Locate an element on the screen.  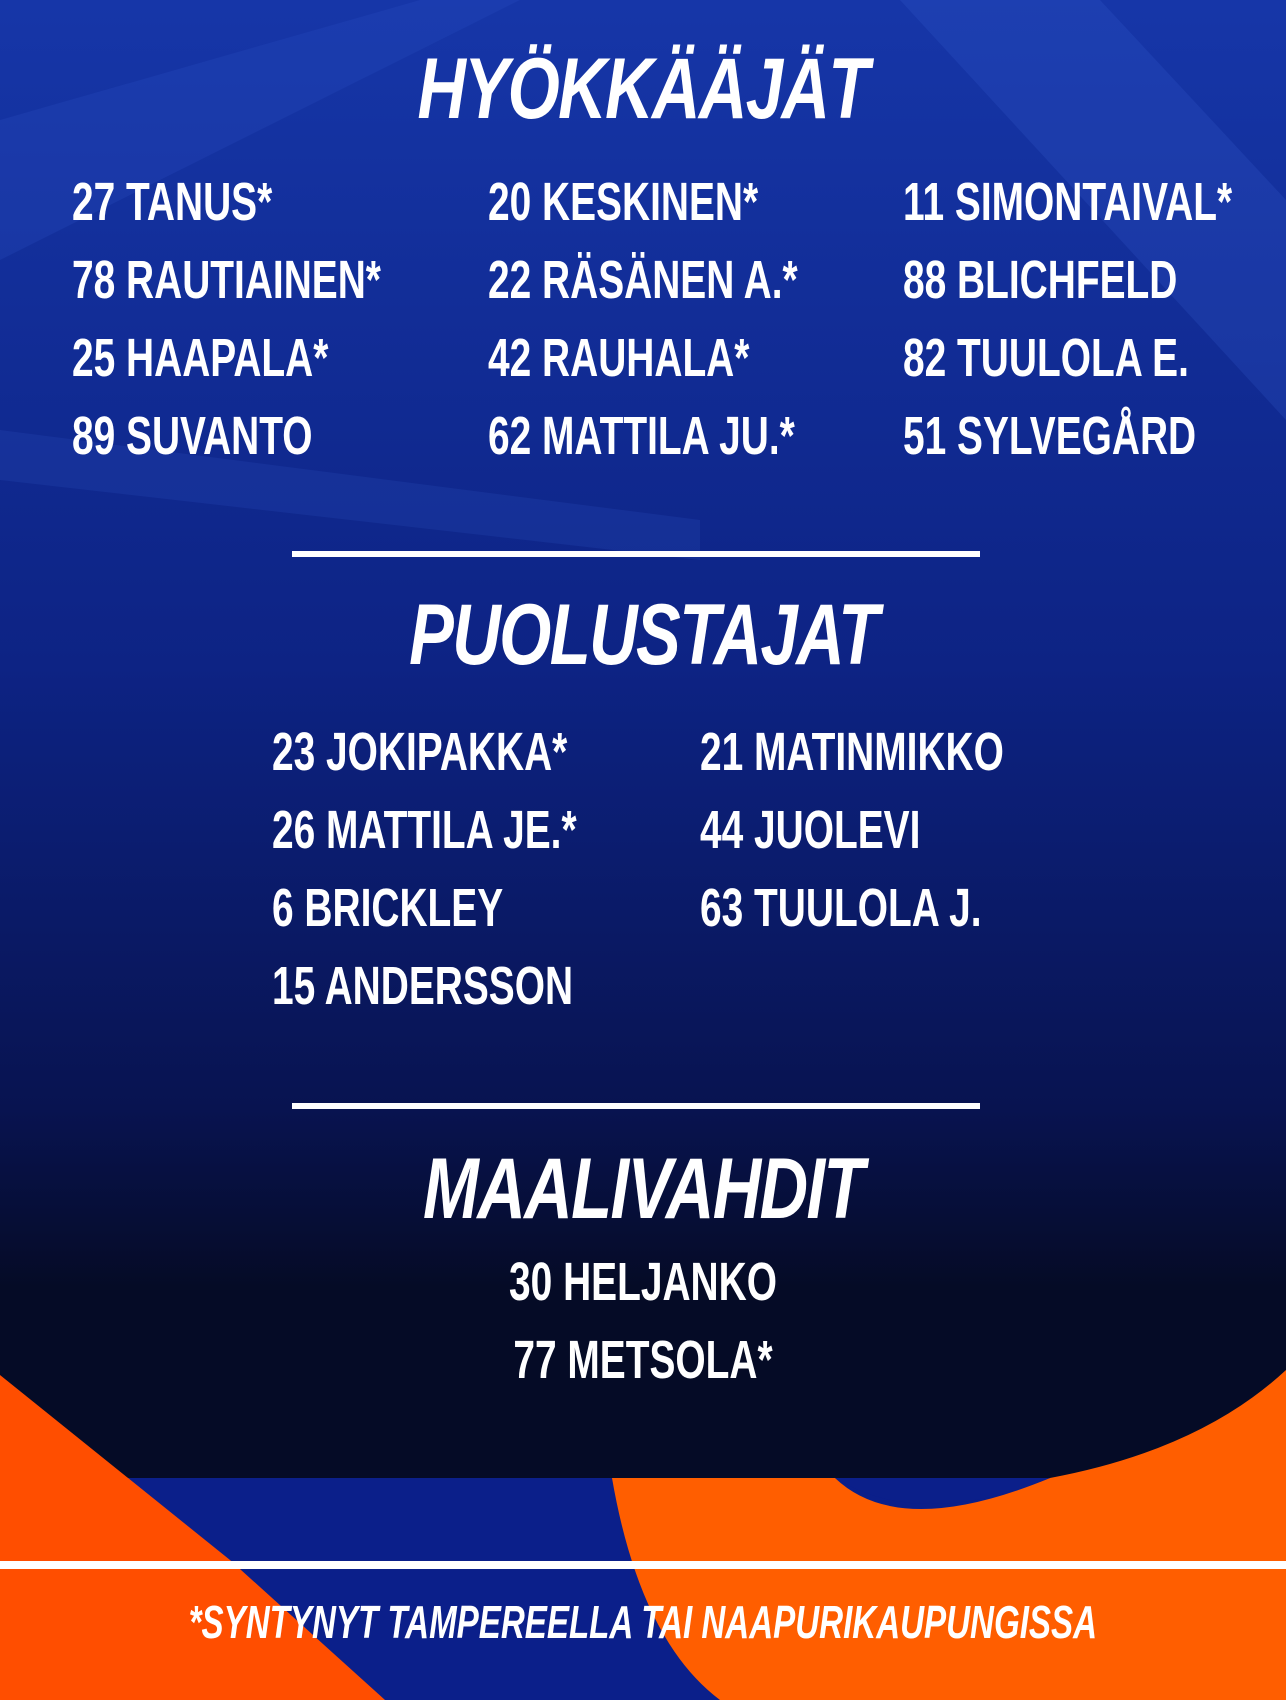
player: 20 KESKINEN* is located at coordinates (623, 202).